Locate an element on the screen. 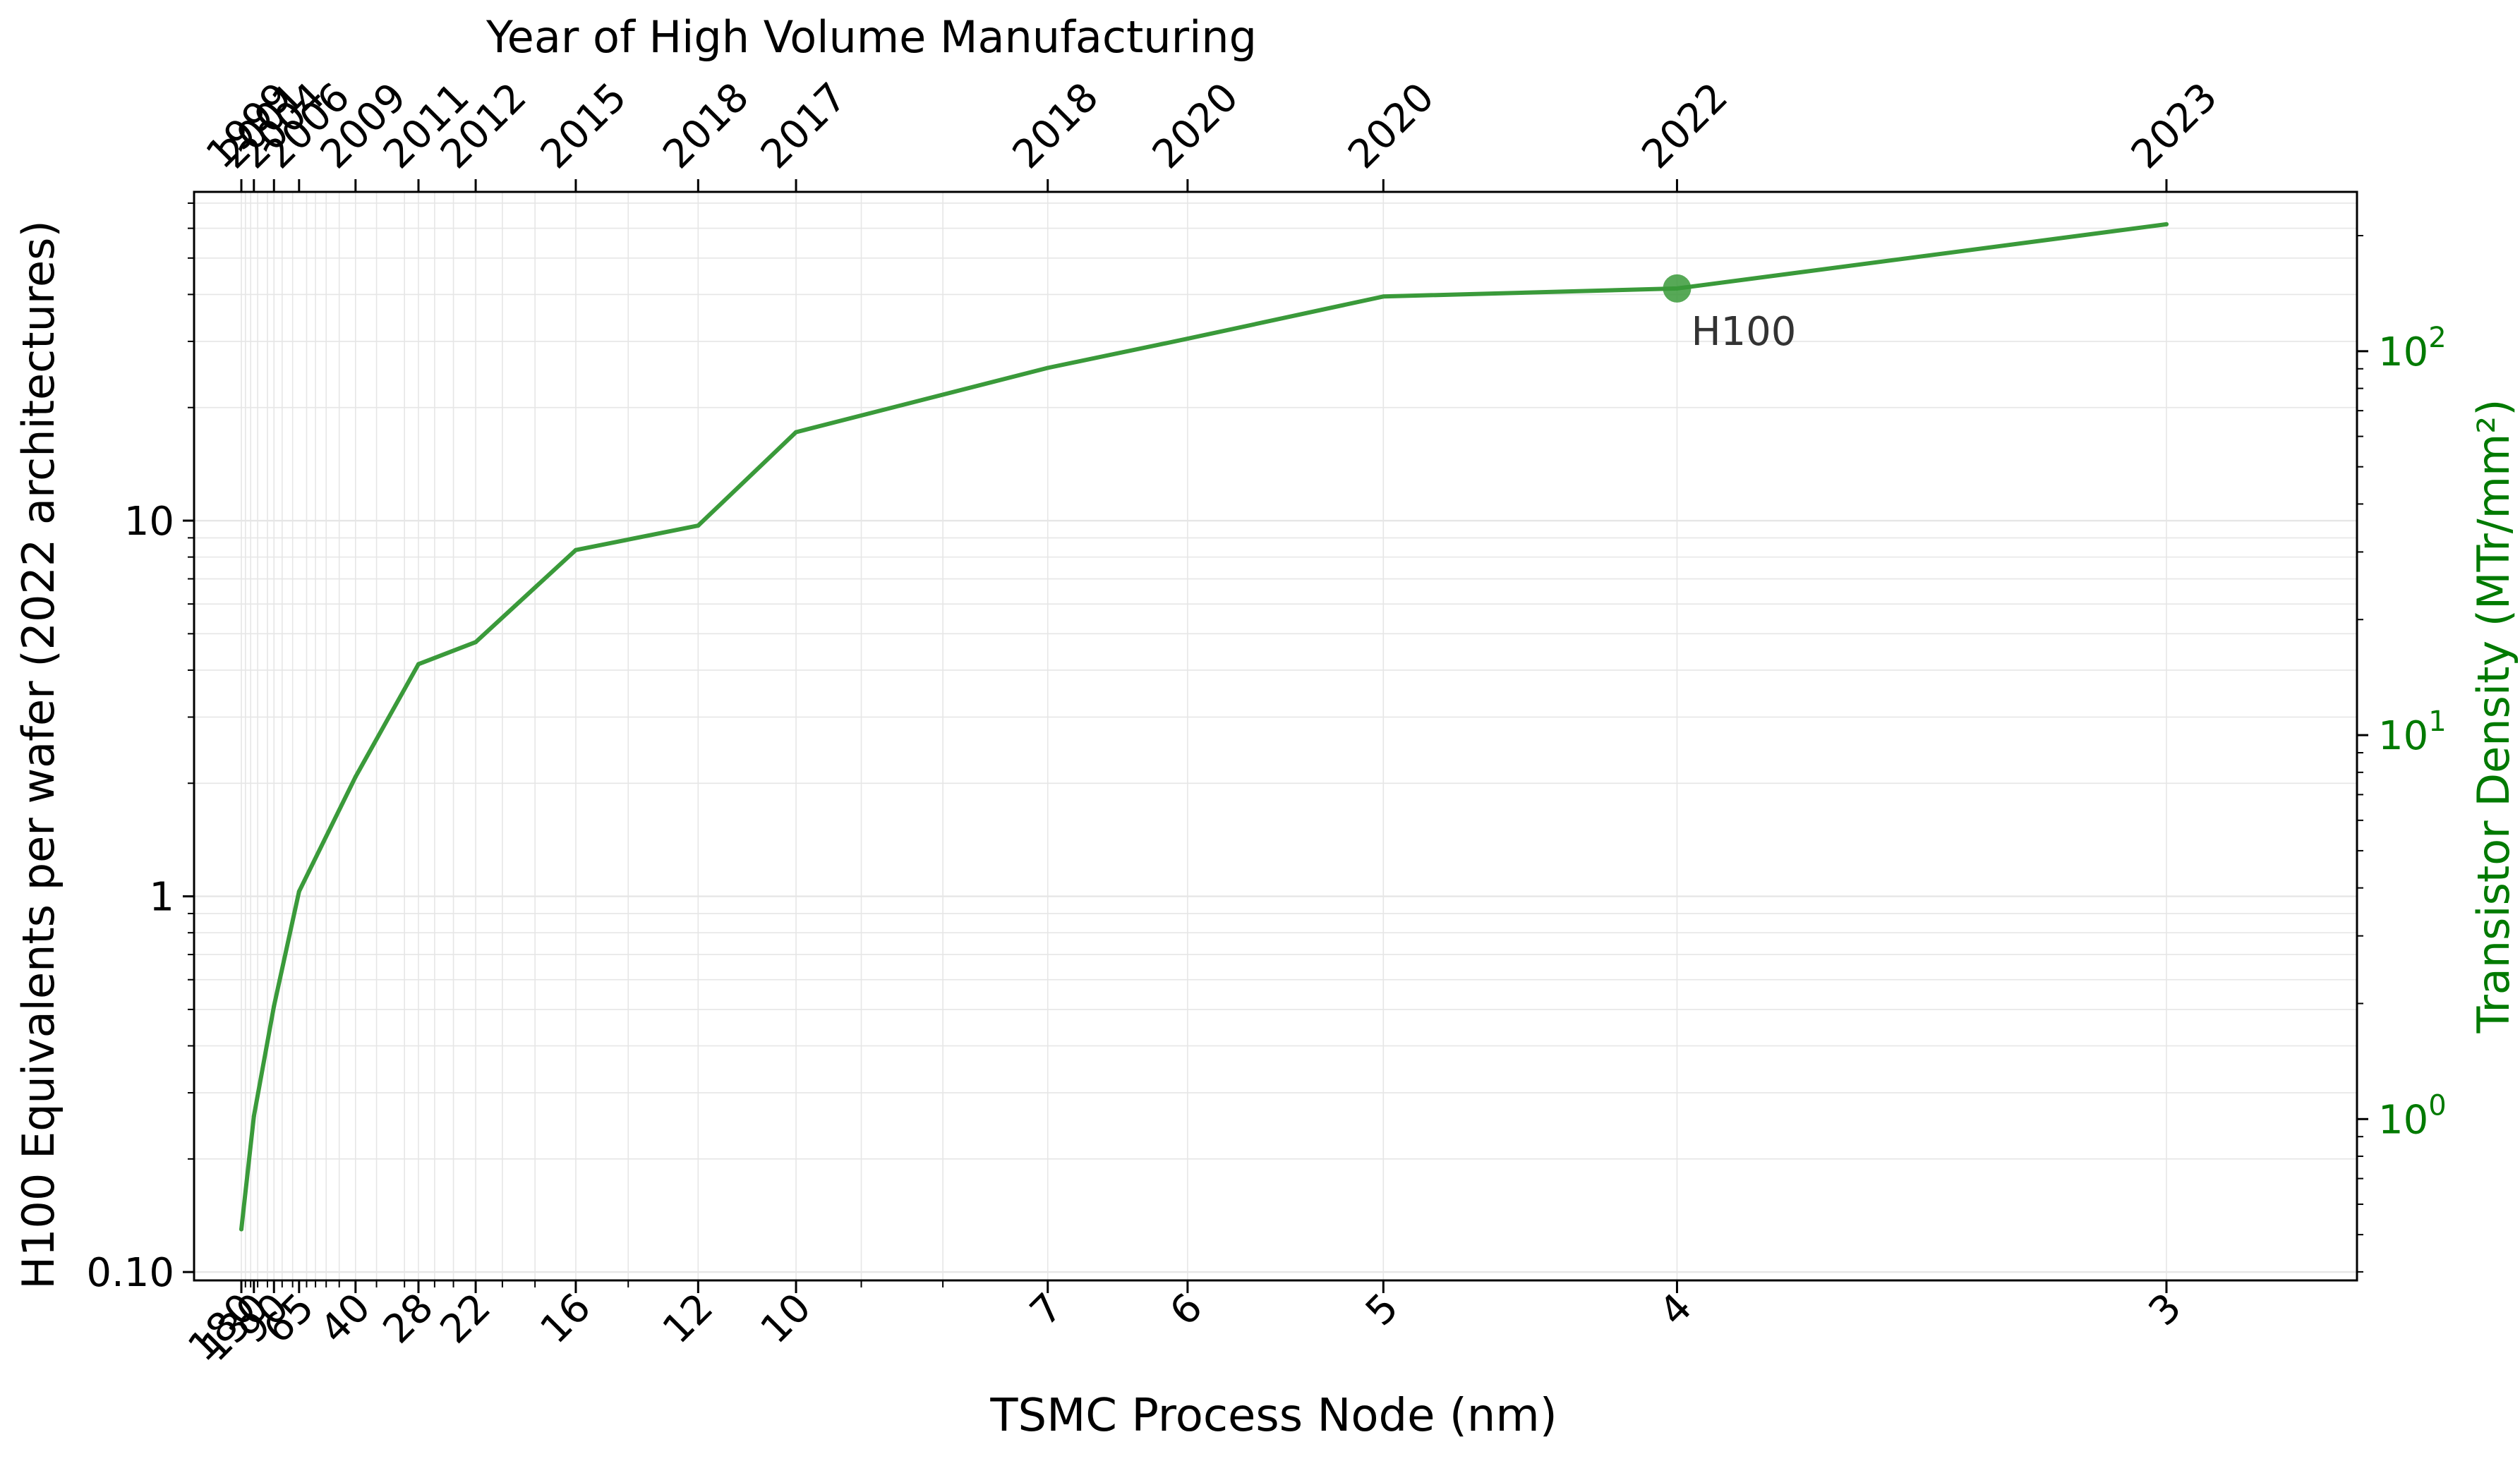 The width and height of the screenshot is (2520, 1461). y2-tick-label: 10⁰ is located at coordinates (2412, 1116).